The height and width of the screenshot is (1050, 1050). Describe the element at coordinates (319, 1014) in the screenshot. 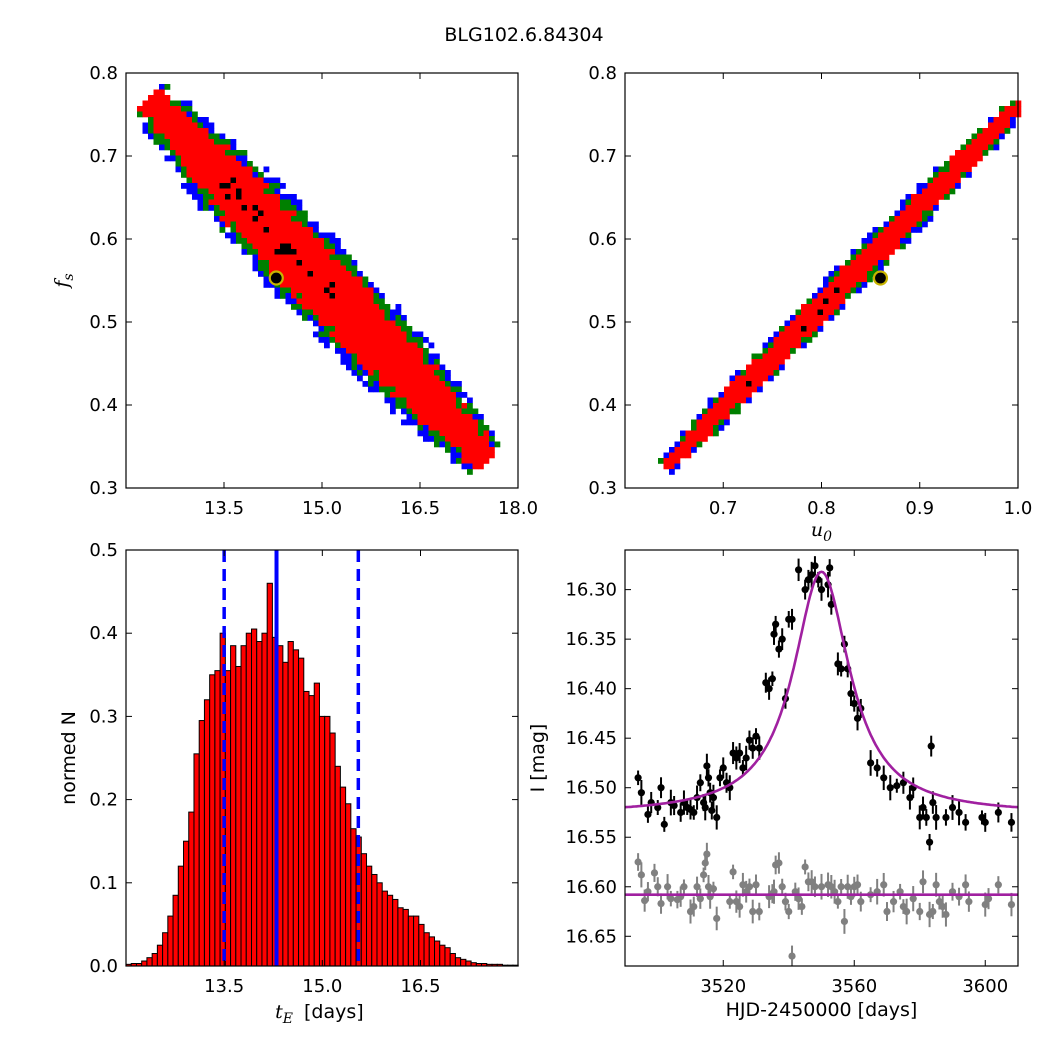

I see `x-axis-label: tE [days]` at that location.